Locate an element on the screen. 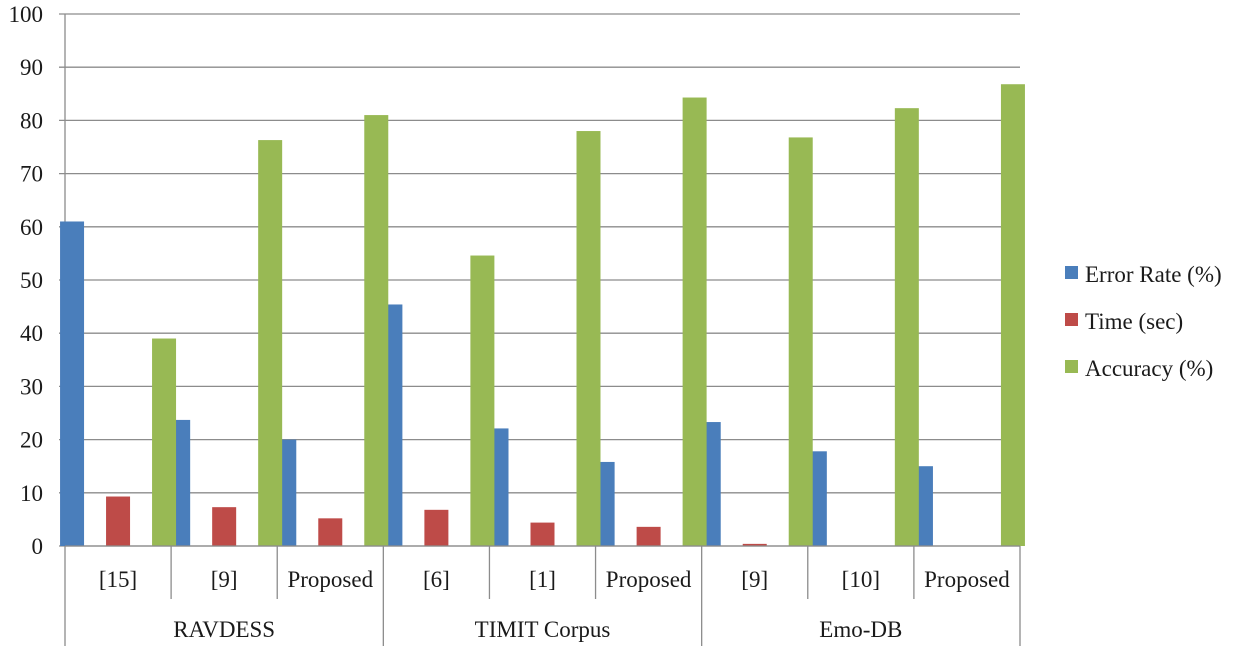  group-label: Emo-DB is located at coordinates (860, 629).